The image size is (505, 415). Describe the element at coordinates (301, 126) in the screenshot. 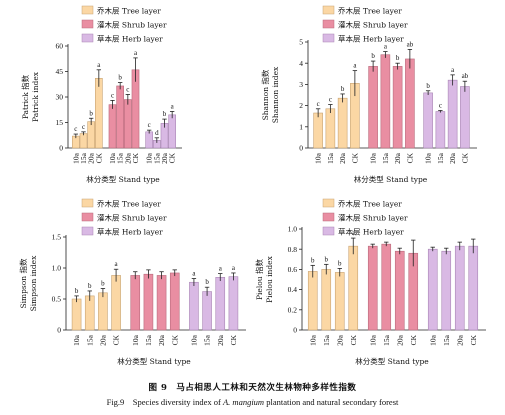

I see `panel2-y-tick-label-1: 1` at that location.